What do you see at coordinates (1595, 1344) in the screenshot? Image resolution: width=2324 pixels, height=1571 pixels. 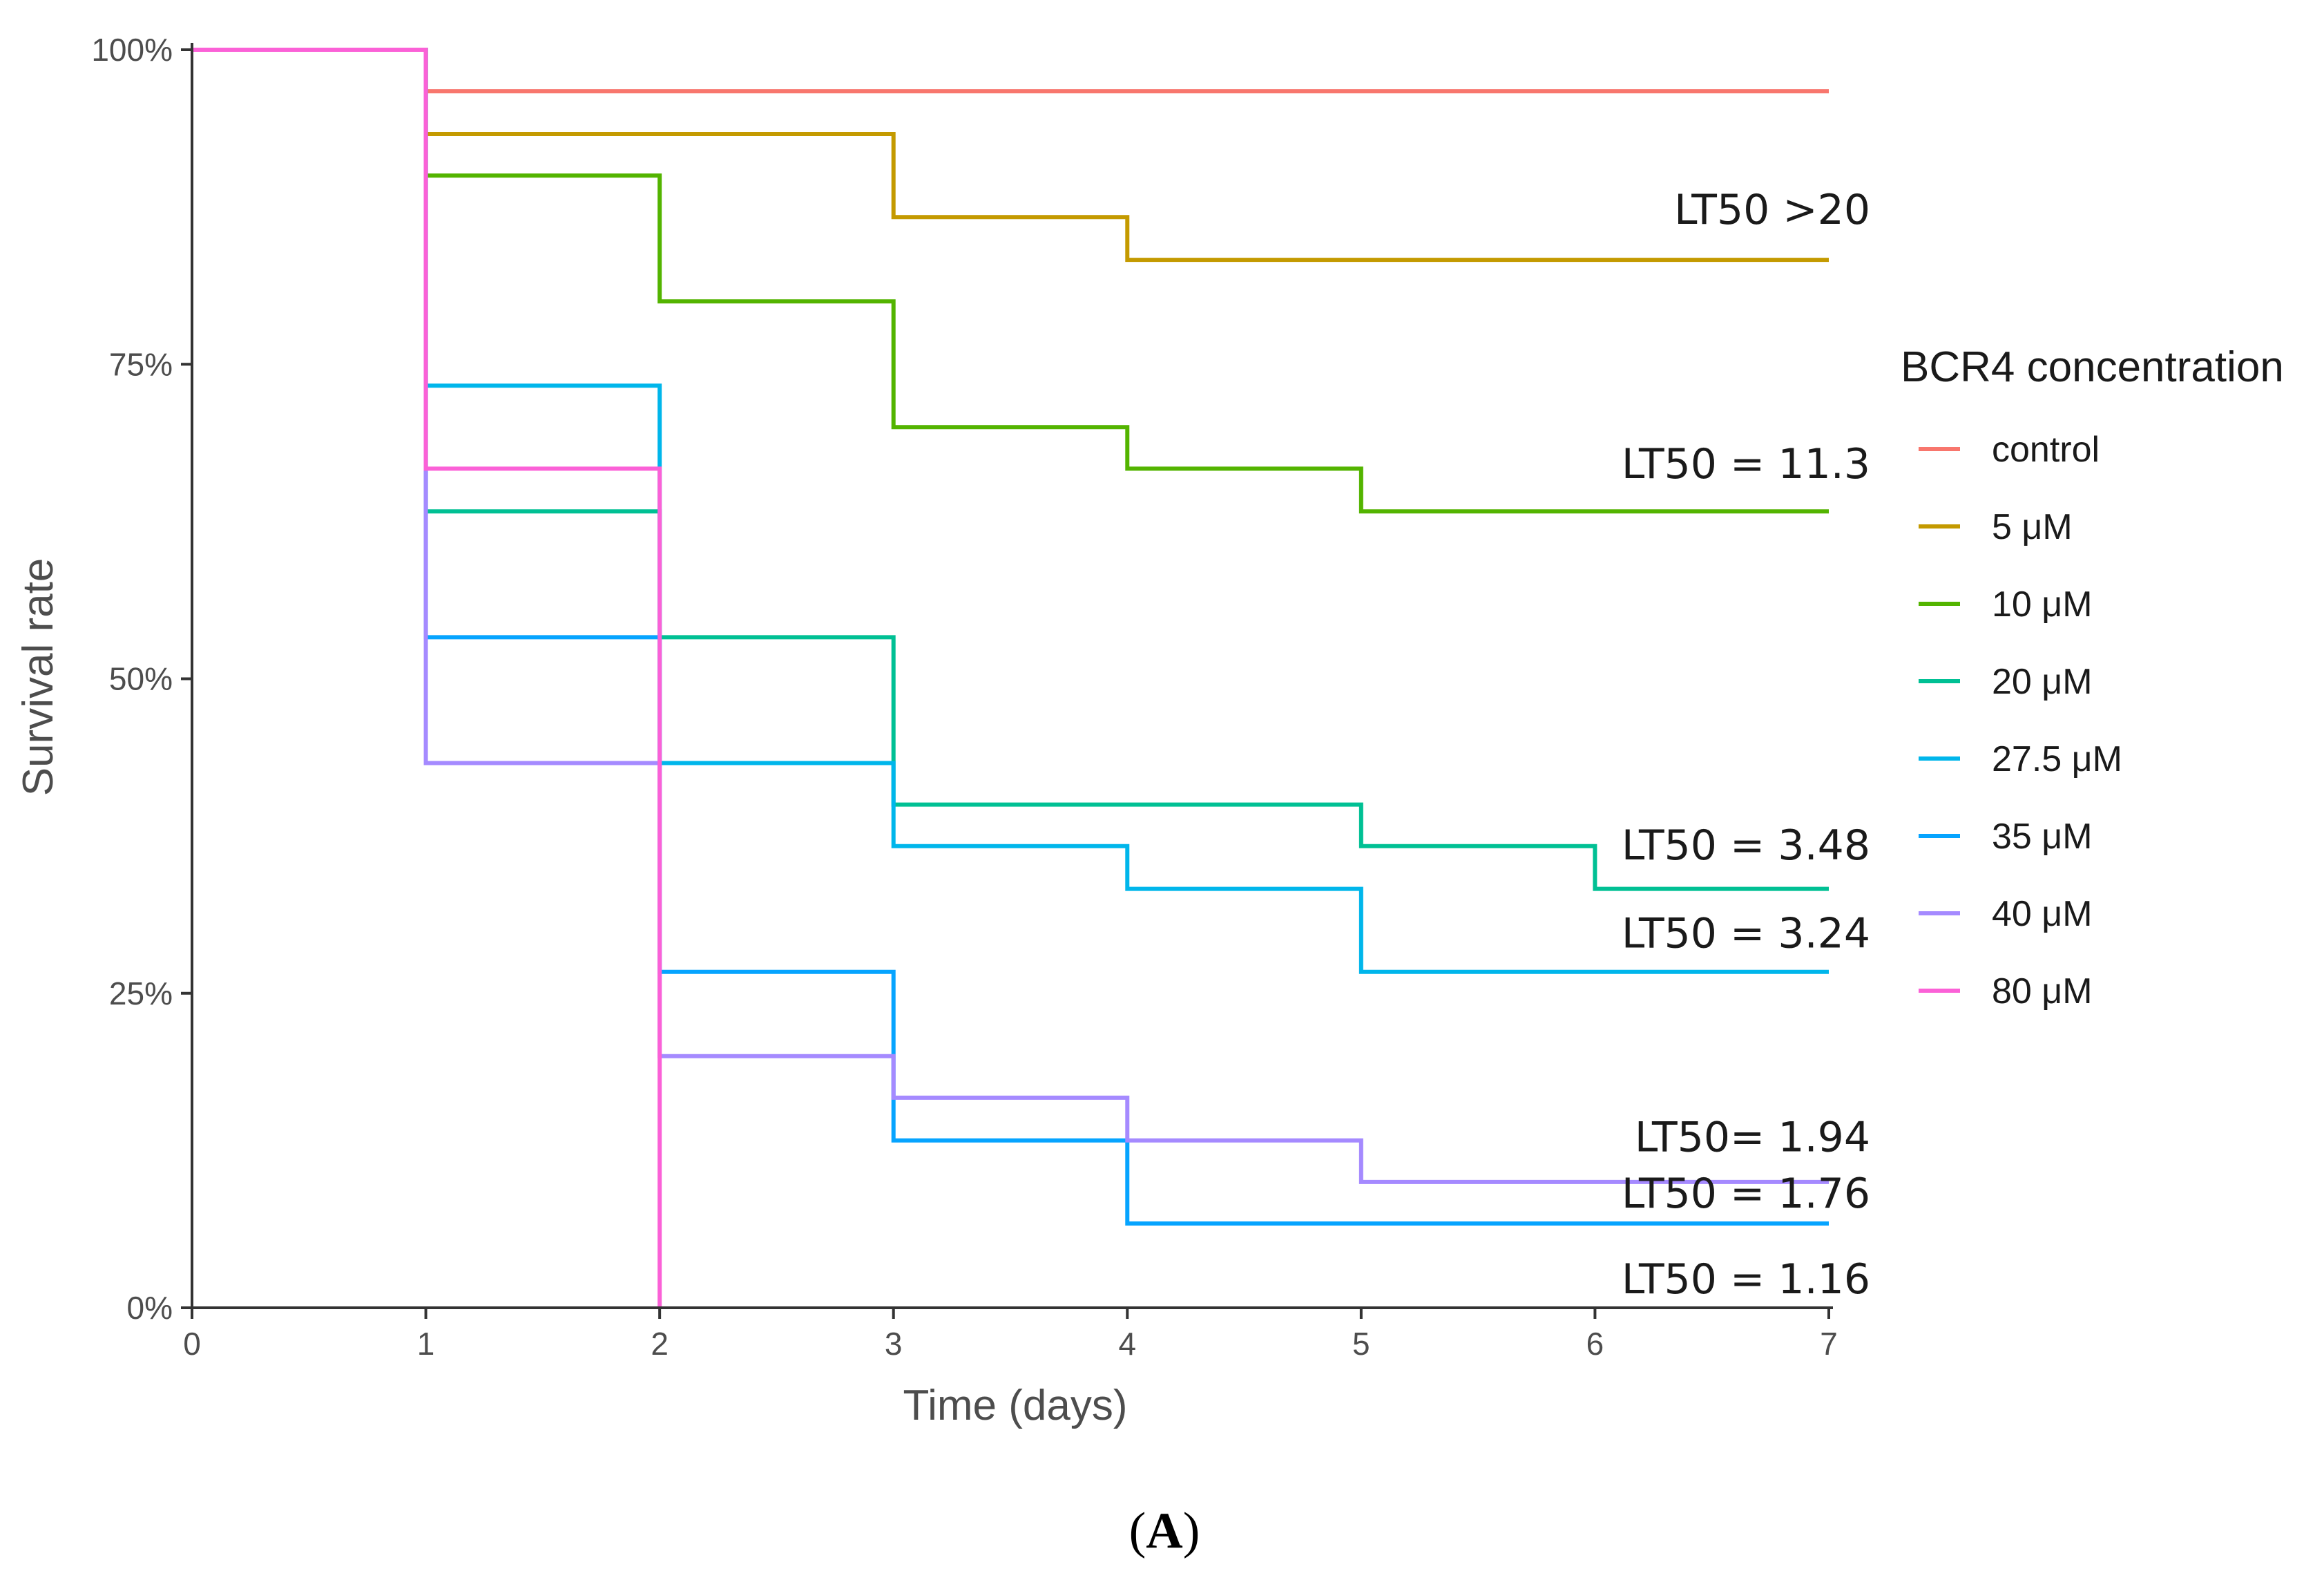 I see `x-tick-label-6: 6` at bounding box center [1595, 1344].